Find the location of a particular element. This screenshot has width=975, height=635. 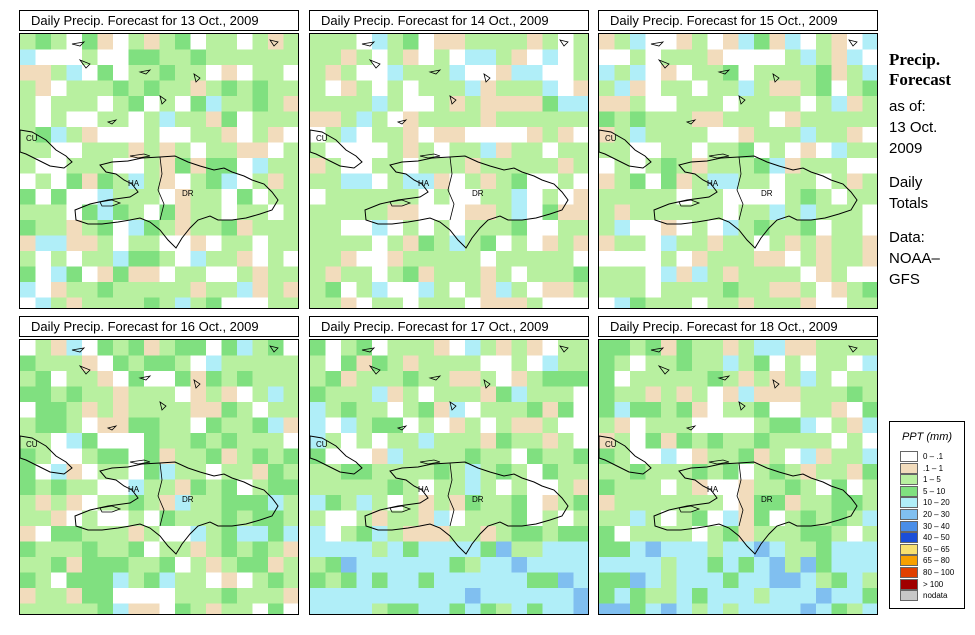

haiti-dr-border is located at coordinates (451, 188).